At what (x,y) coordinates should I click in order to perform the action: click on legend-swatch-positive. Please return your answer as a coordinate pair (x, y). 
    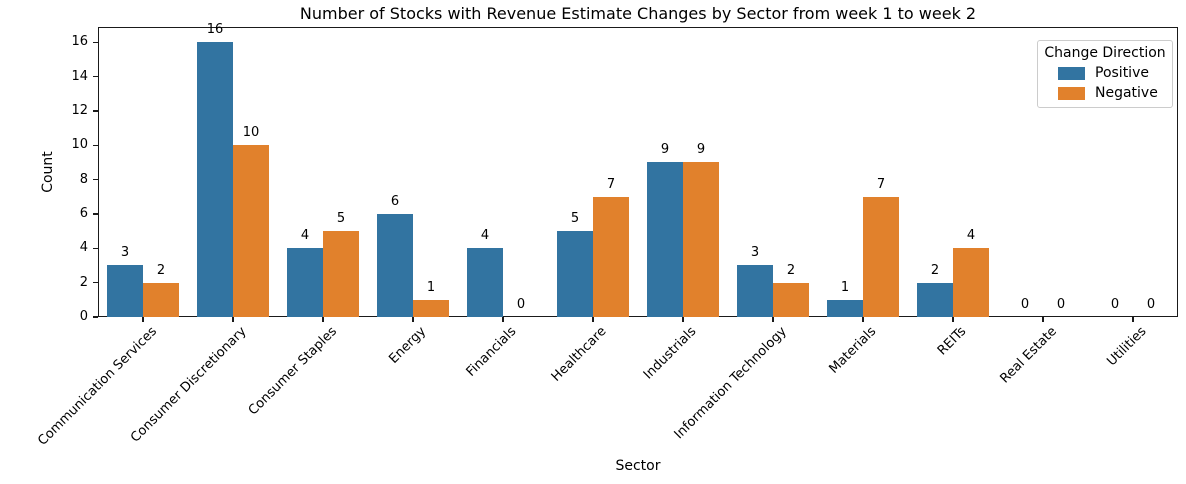
    Looking at the image, I should click on (1071, 73).